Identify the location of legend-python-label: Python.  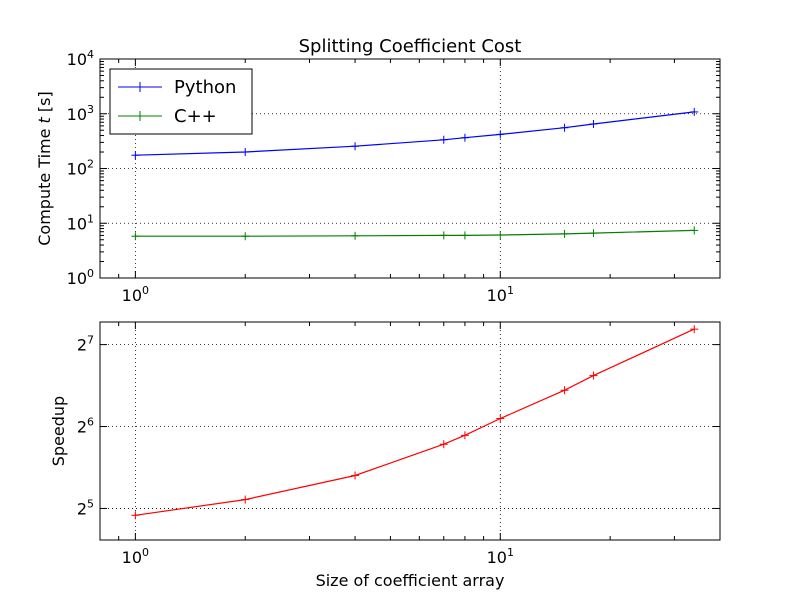
(205, 87).